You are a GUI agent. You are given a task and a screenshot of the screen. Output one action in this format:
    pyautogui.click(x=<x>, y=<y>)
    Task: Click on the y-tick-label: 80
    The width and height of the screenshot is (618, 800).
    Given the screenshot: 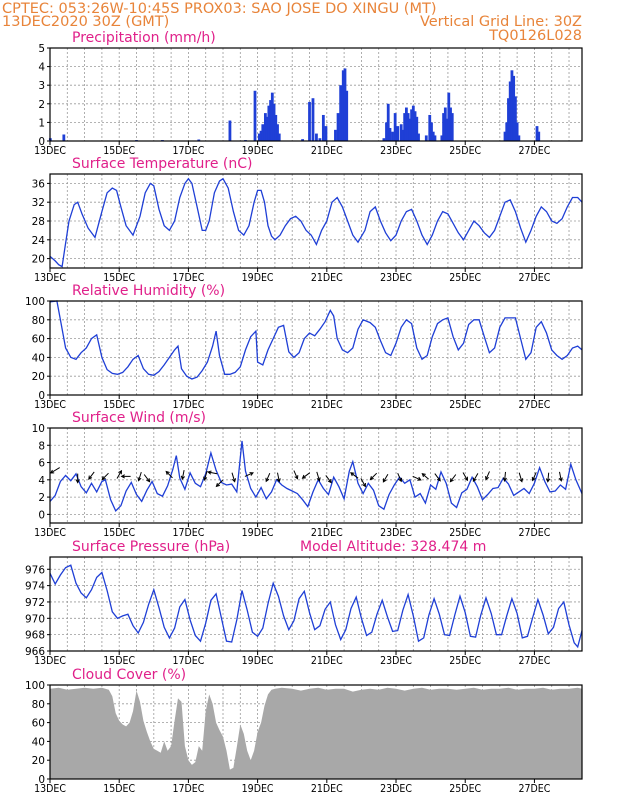 What is the action you would take?
    pyautogui.click(x=38, y=321)
    